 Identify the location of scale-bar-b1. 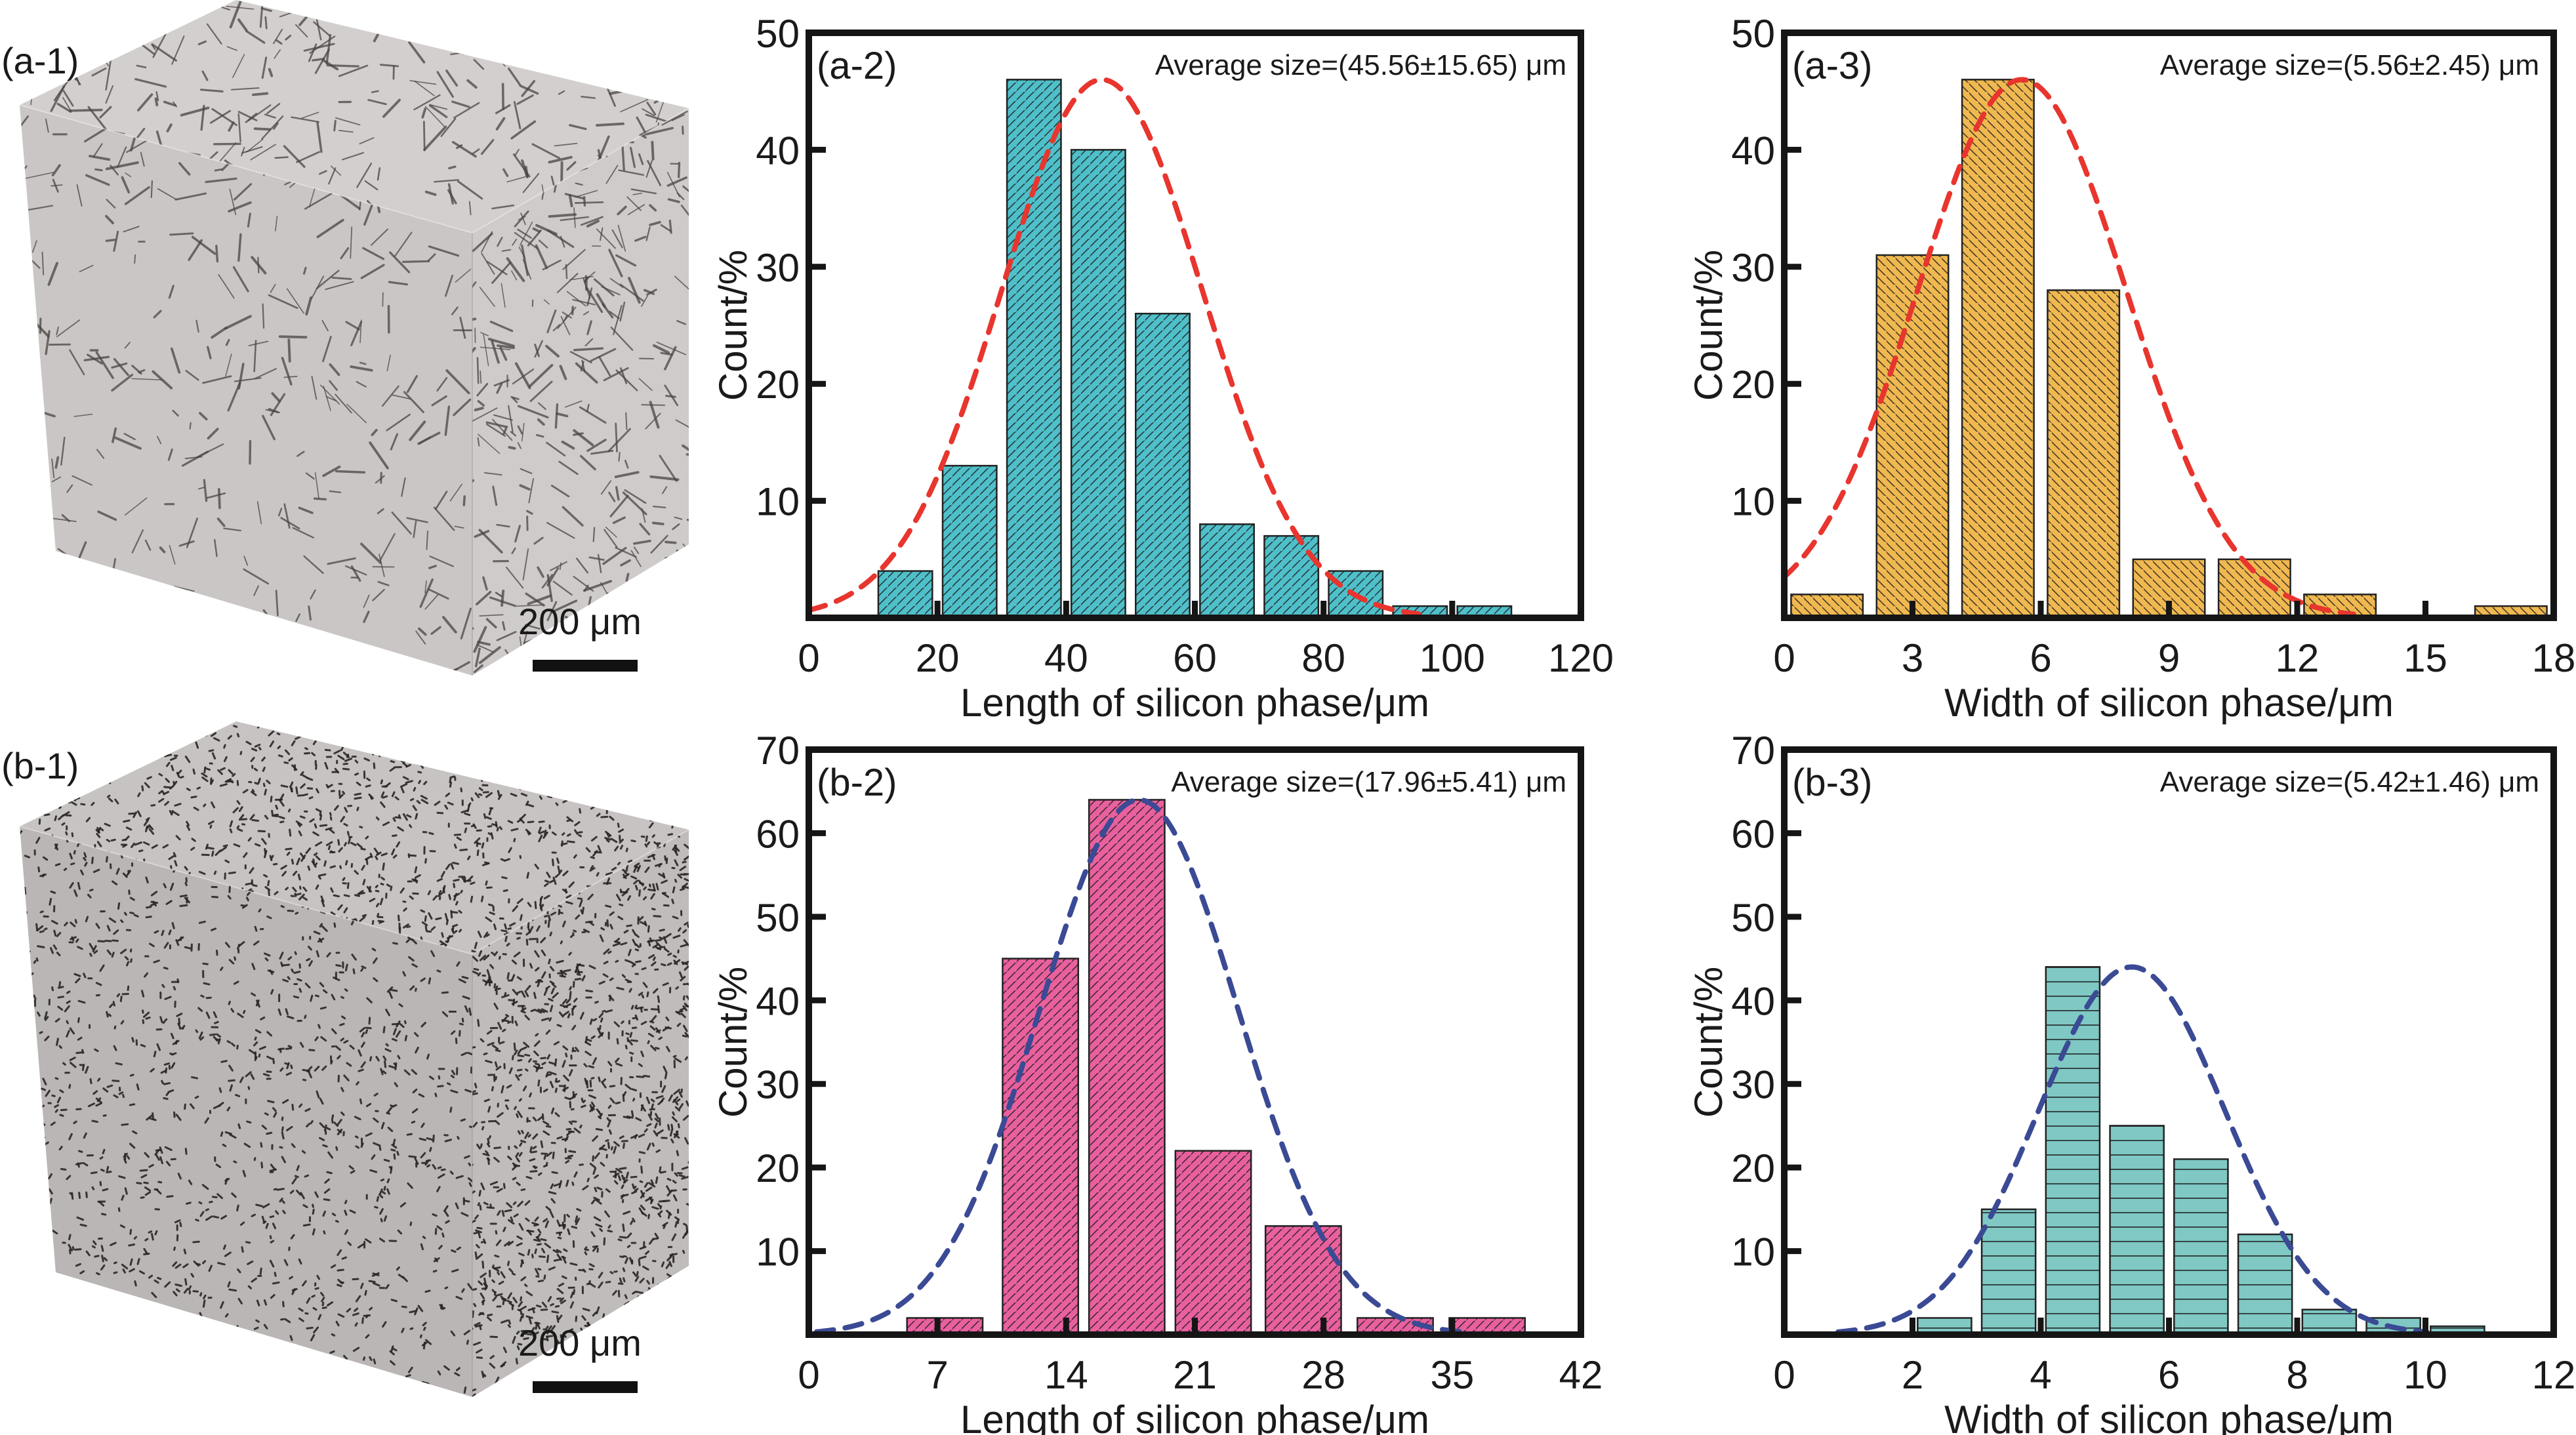
(585, 1387).